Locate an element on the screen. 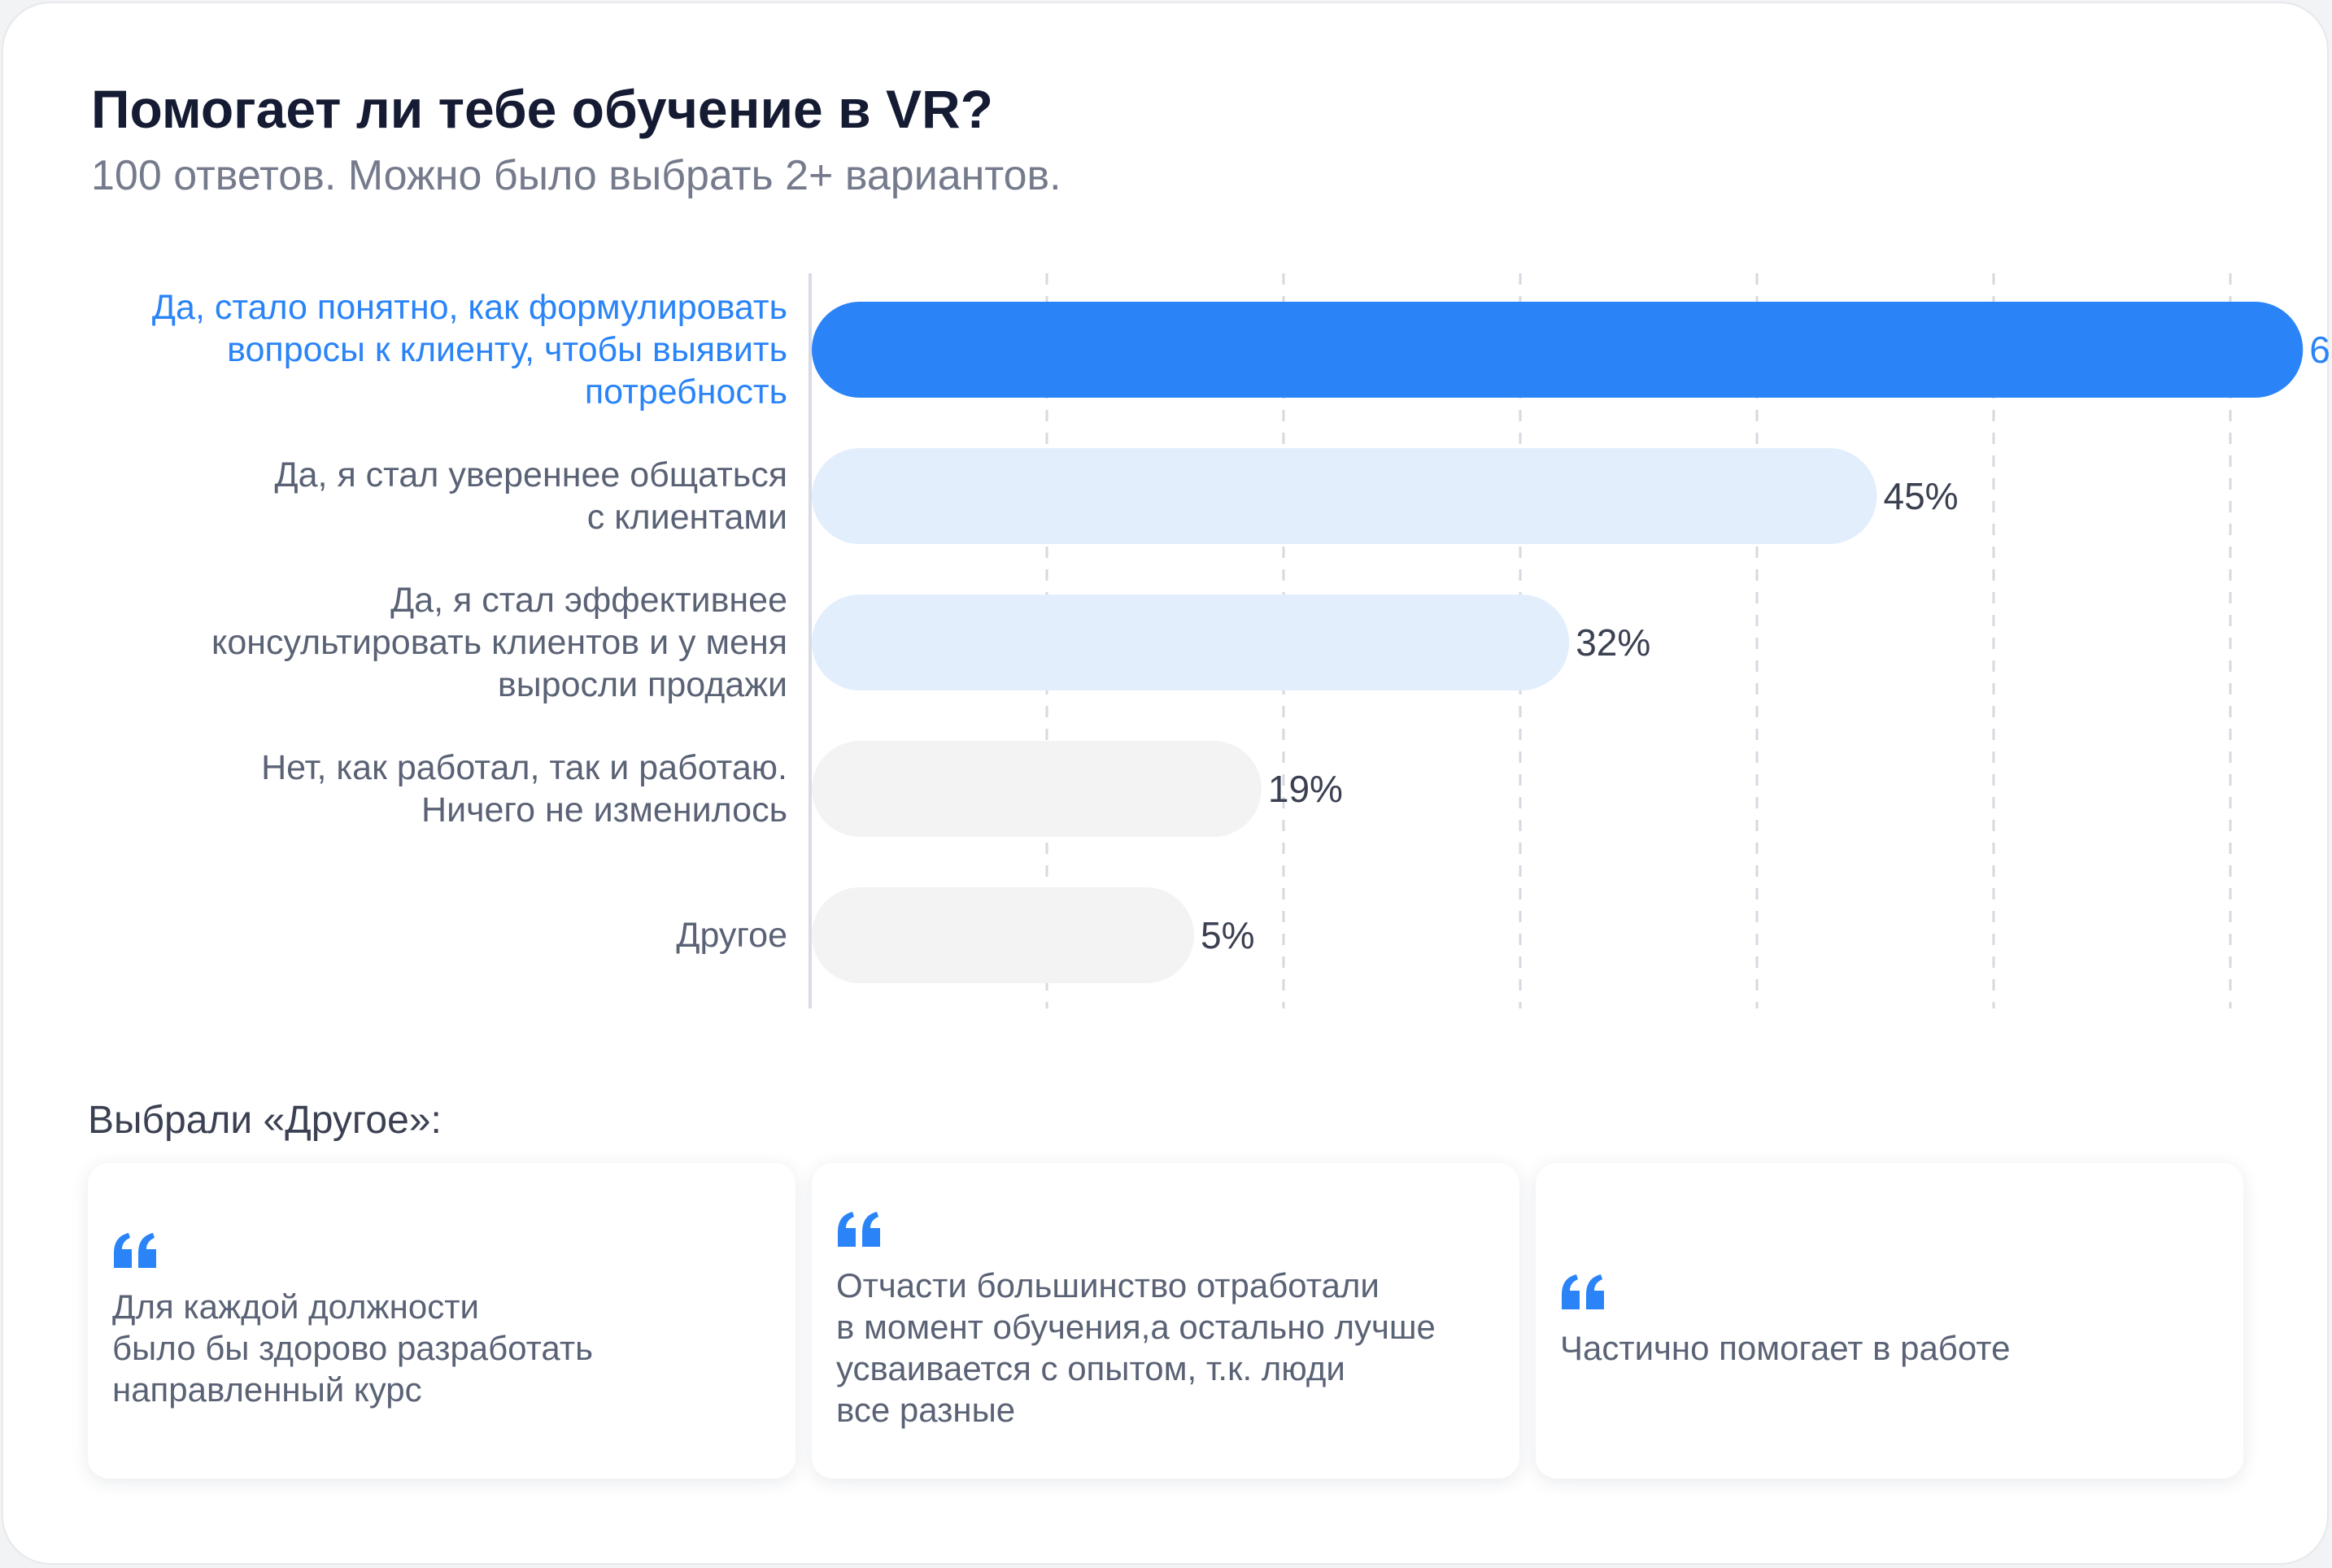  bar-value-label: 63% is located at coordinates (2320, 350).